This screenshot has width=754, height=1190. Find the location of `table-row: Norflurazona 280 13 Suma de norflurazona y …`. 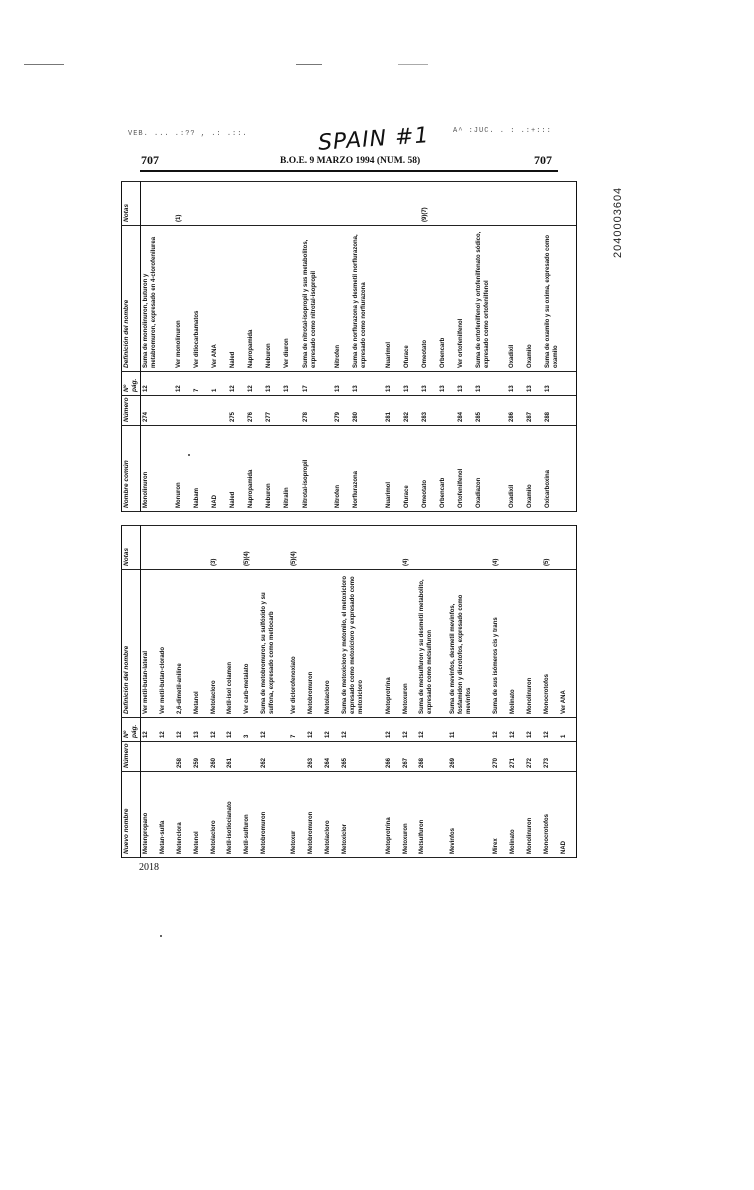

table-row: Norflurazona 280 13 Suma de norflurazona y … is located at coordinates (367, 346).